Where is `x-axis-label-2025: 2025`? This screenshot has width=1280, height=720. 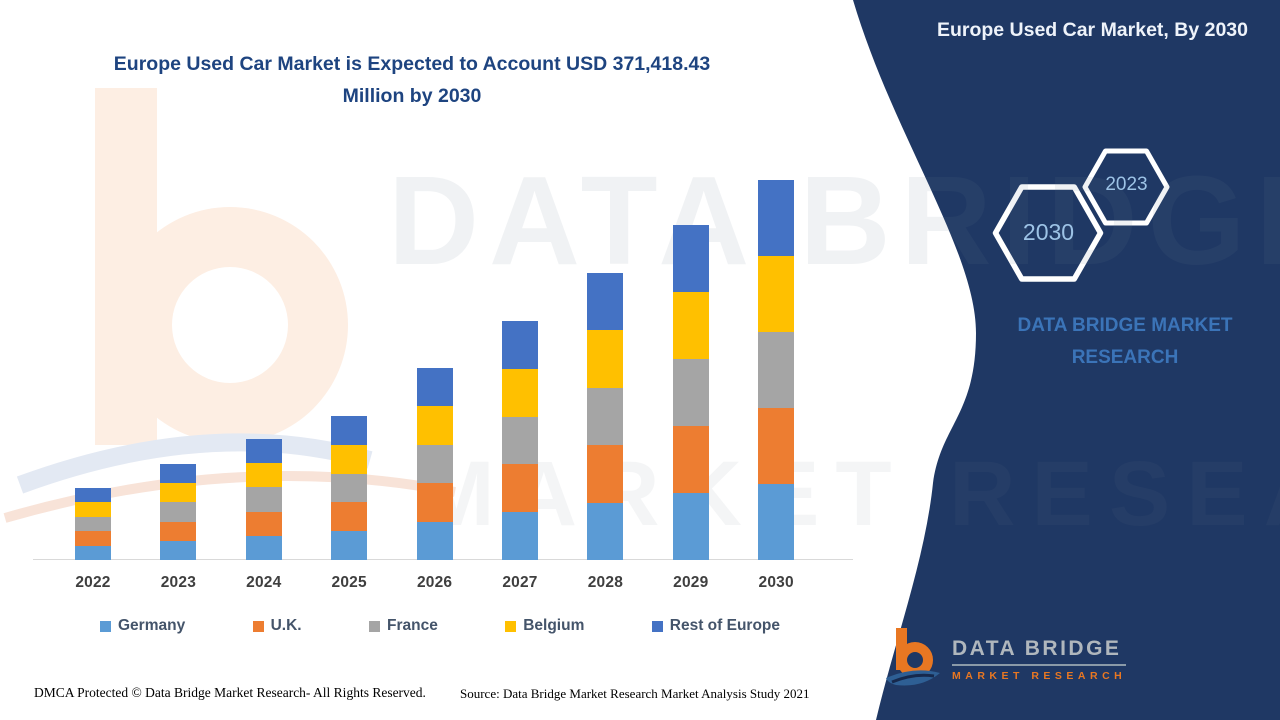 x-axis-label-2025: 2025 is located at coordinates (349, 582).